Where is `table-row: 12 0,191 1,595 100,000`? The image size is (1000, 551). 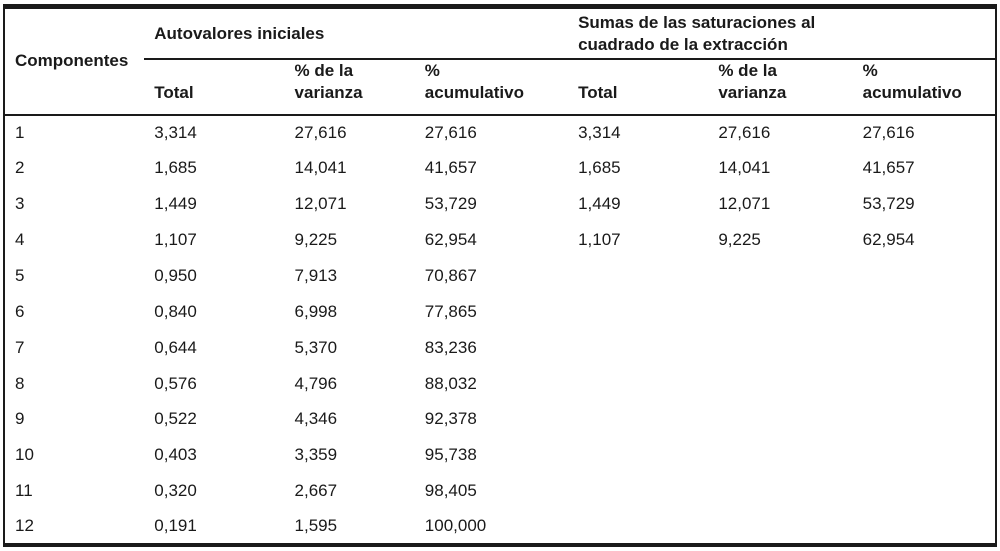 table-row: 12 0,191 1,595 100,000 is located at coordinates (500, 527).